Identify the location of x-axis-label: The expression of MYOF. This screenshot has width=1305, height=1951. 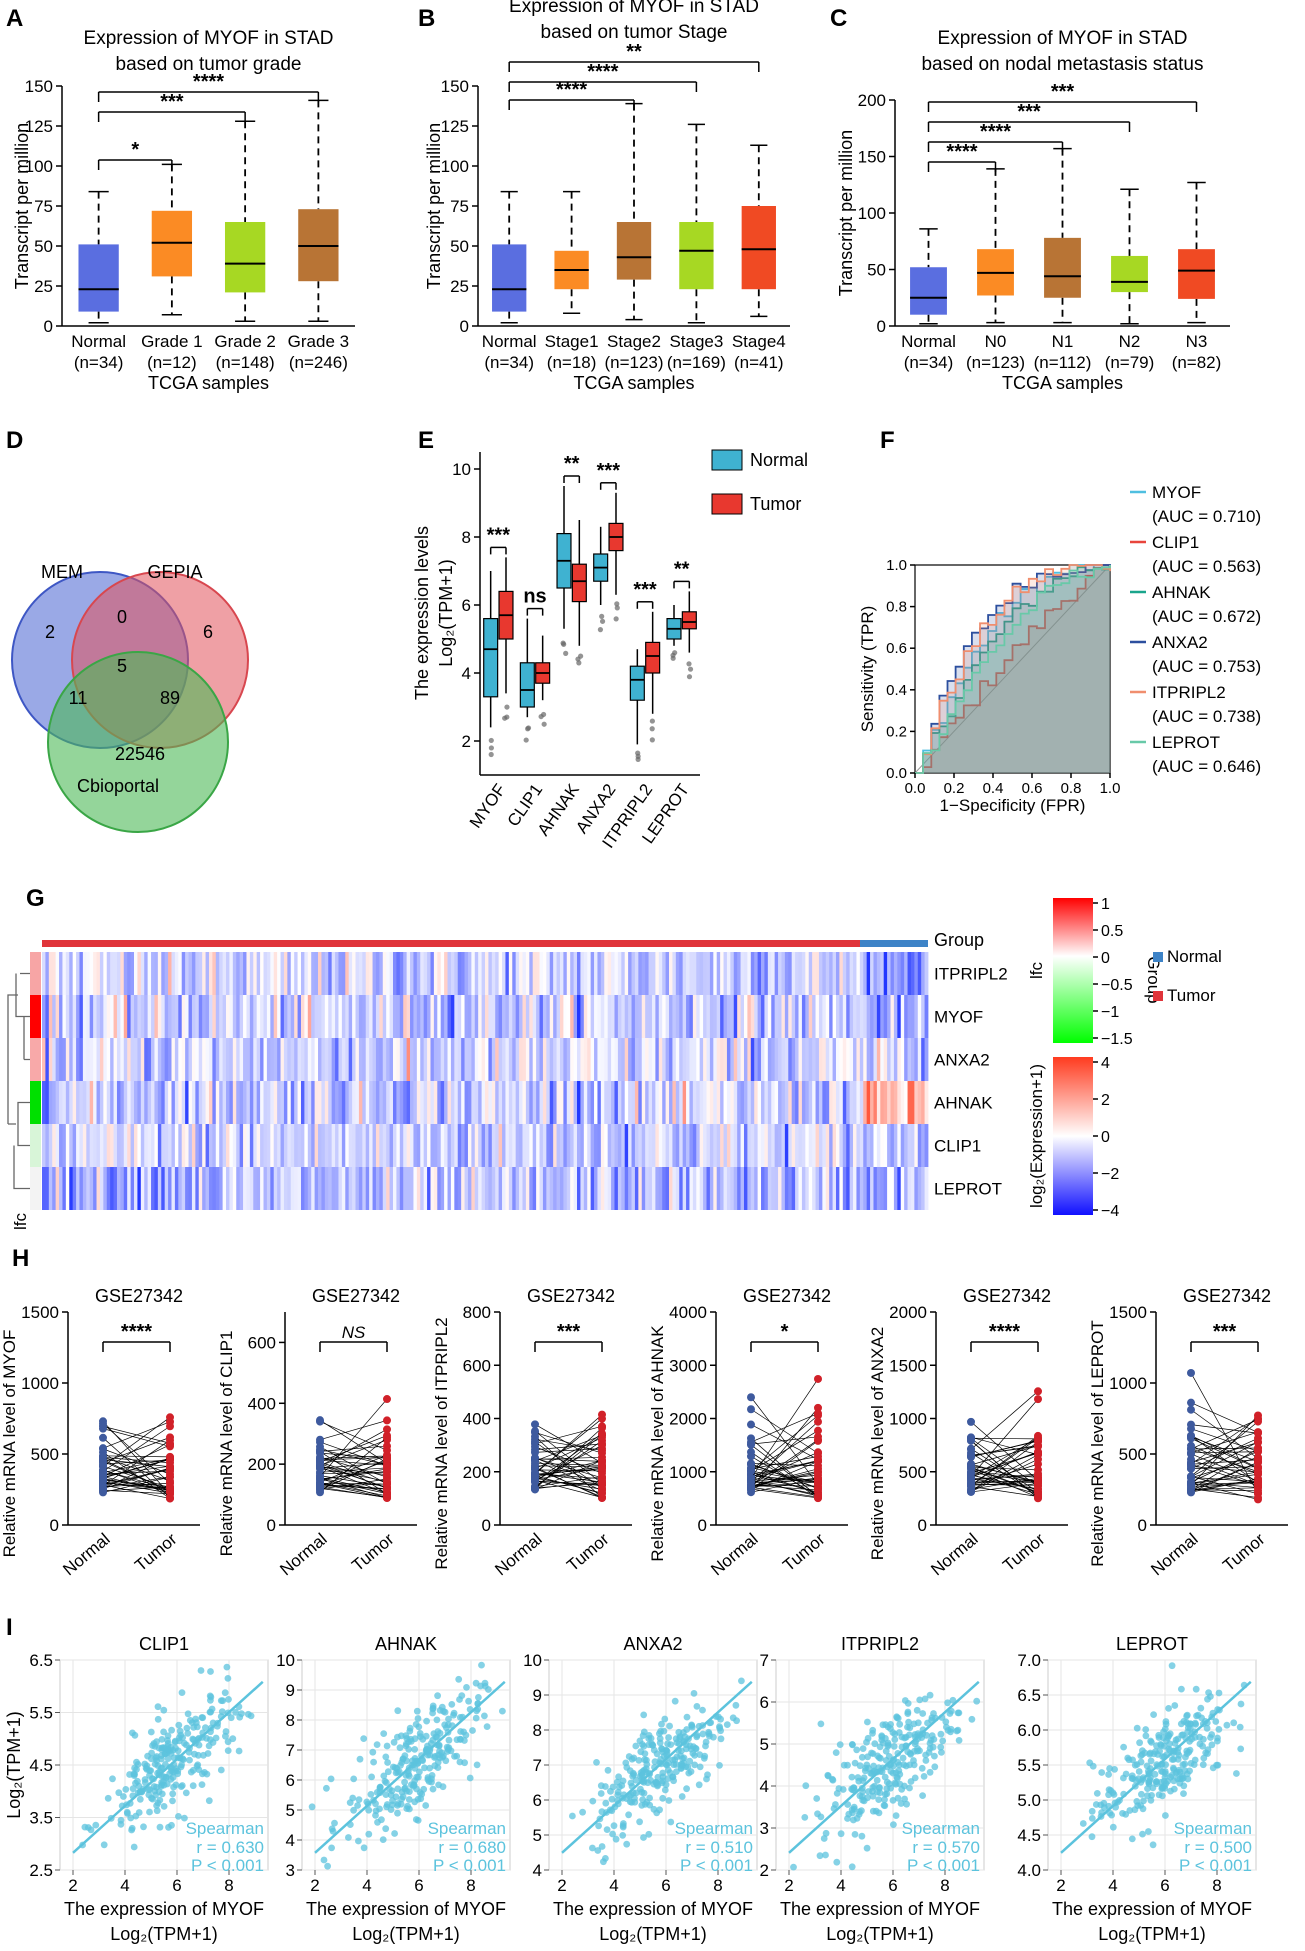
(653, 1909).